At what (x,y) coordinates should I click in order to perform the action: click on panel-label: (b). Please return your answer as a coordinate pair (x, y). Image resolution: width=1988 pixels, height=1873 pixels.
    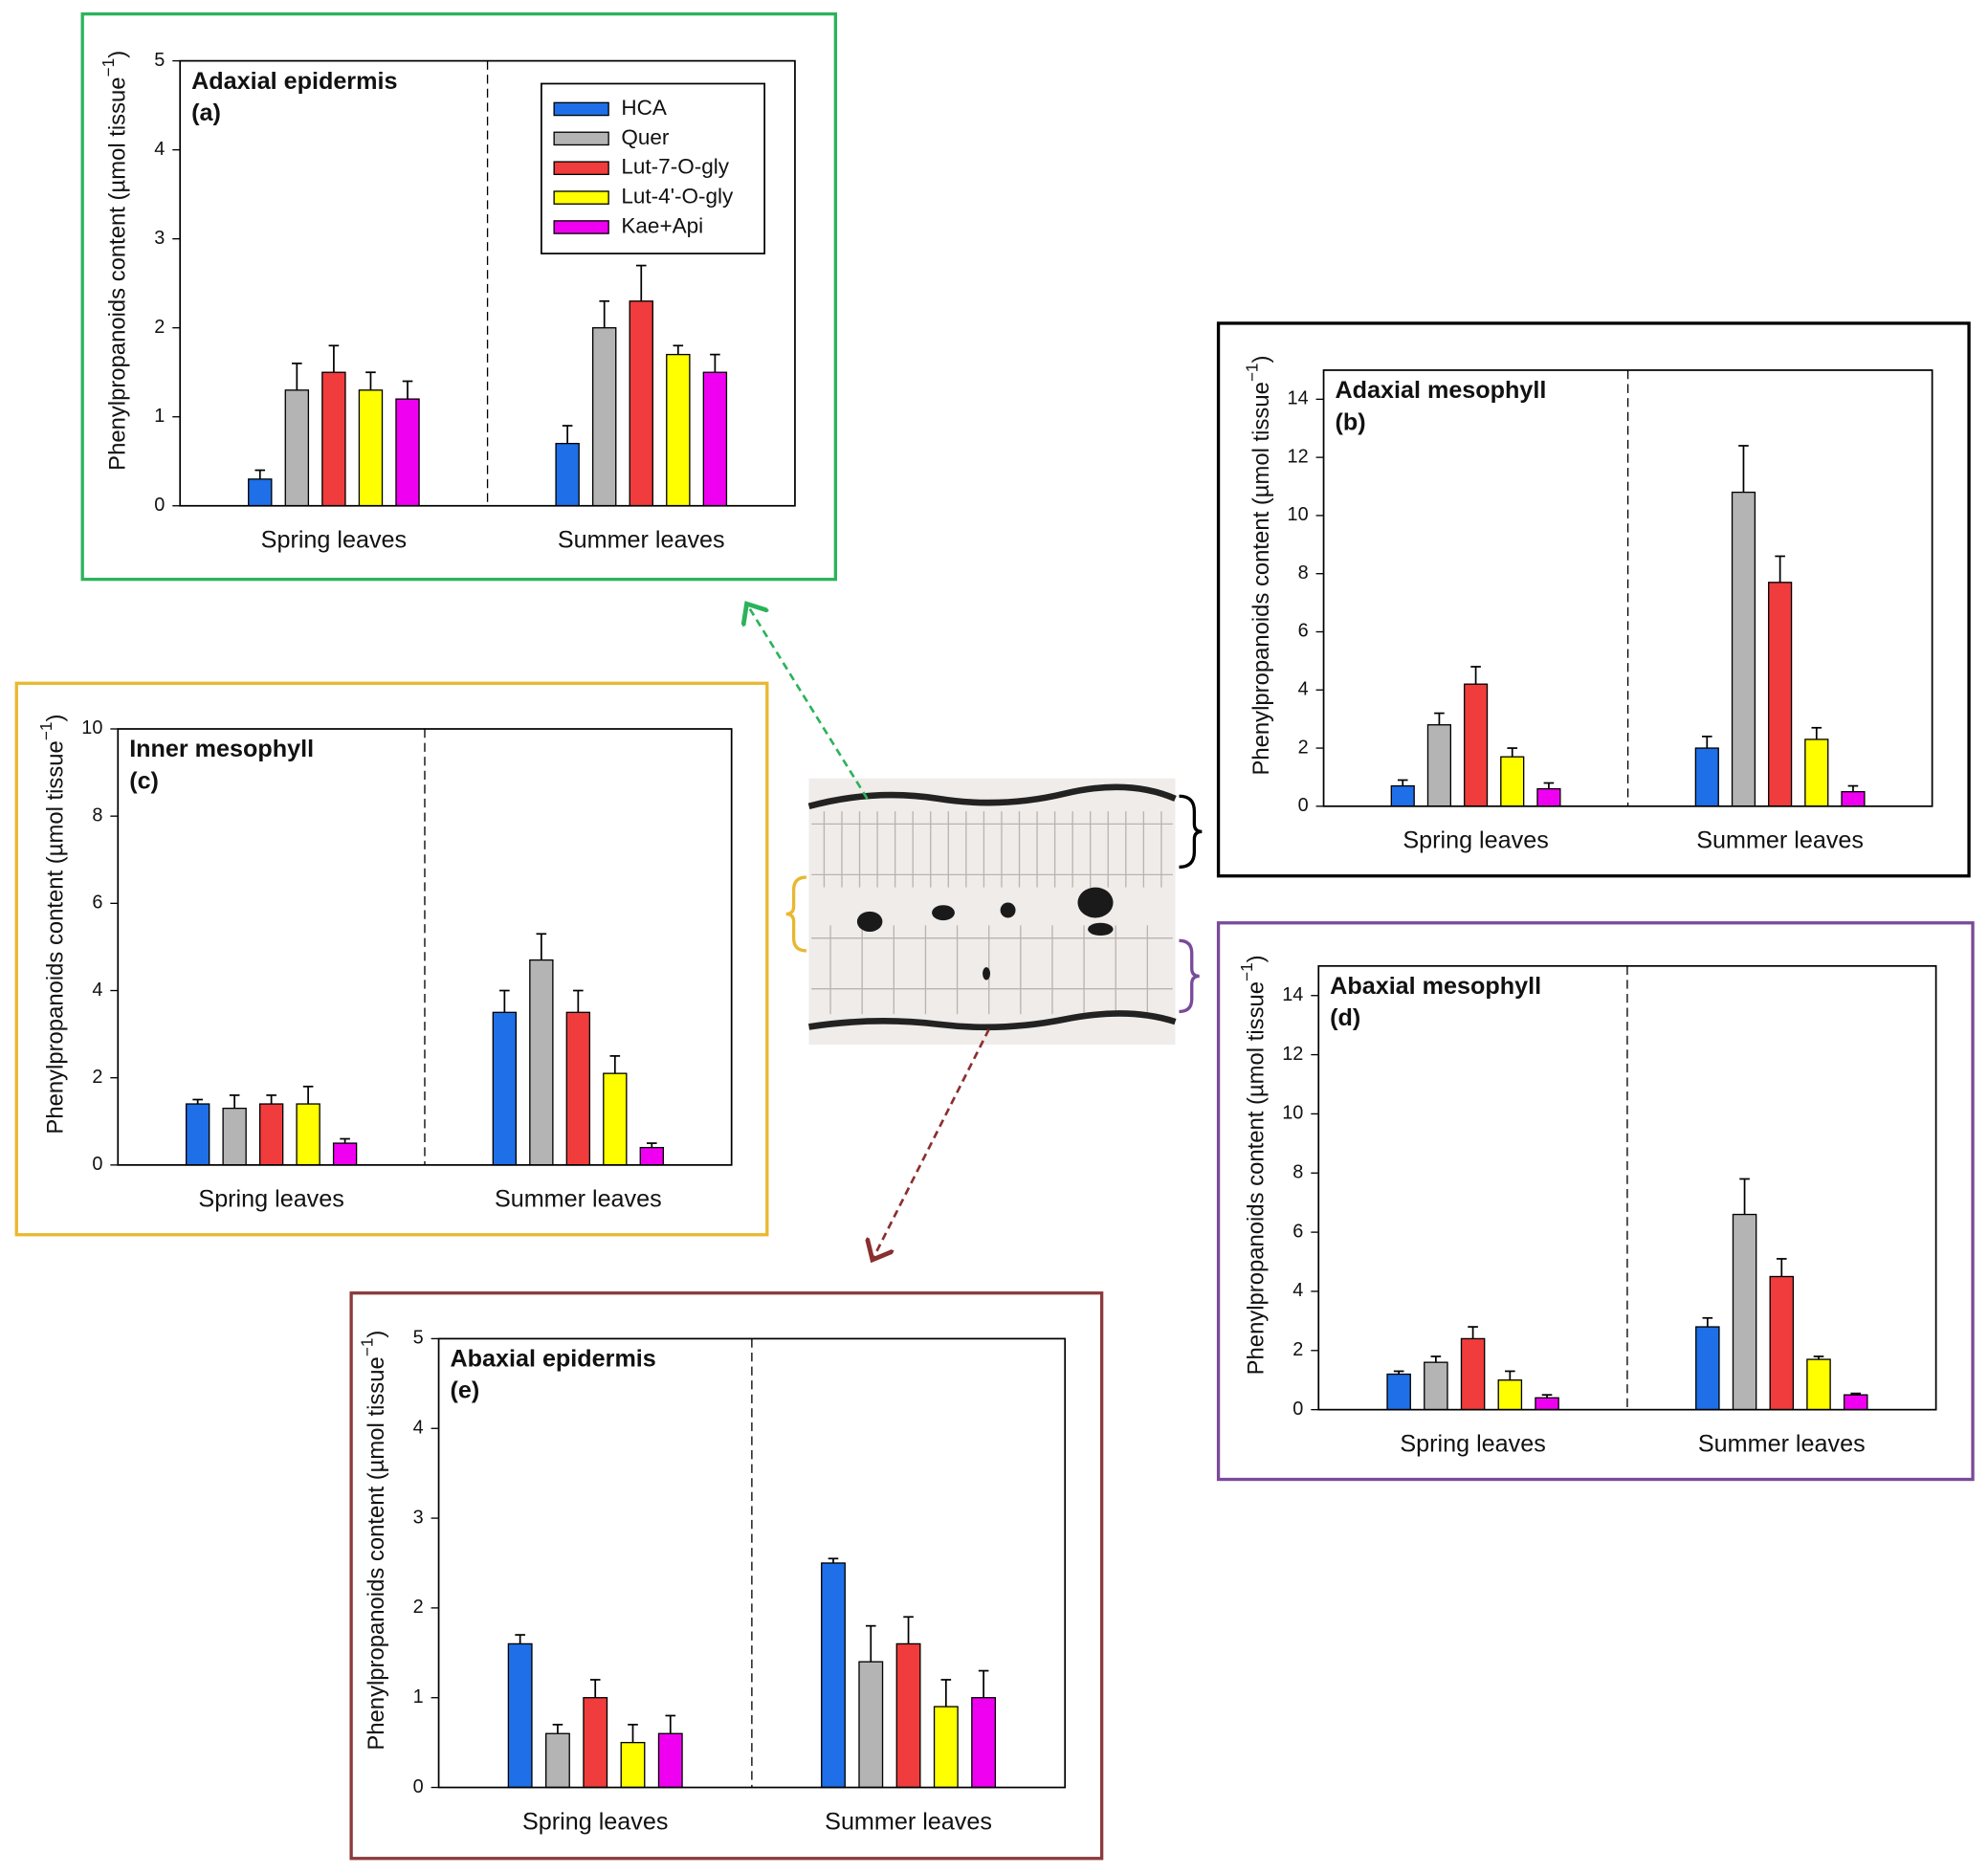
    Looking at the image, I should click on (1350, 421).